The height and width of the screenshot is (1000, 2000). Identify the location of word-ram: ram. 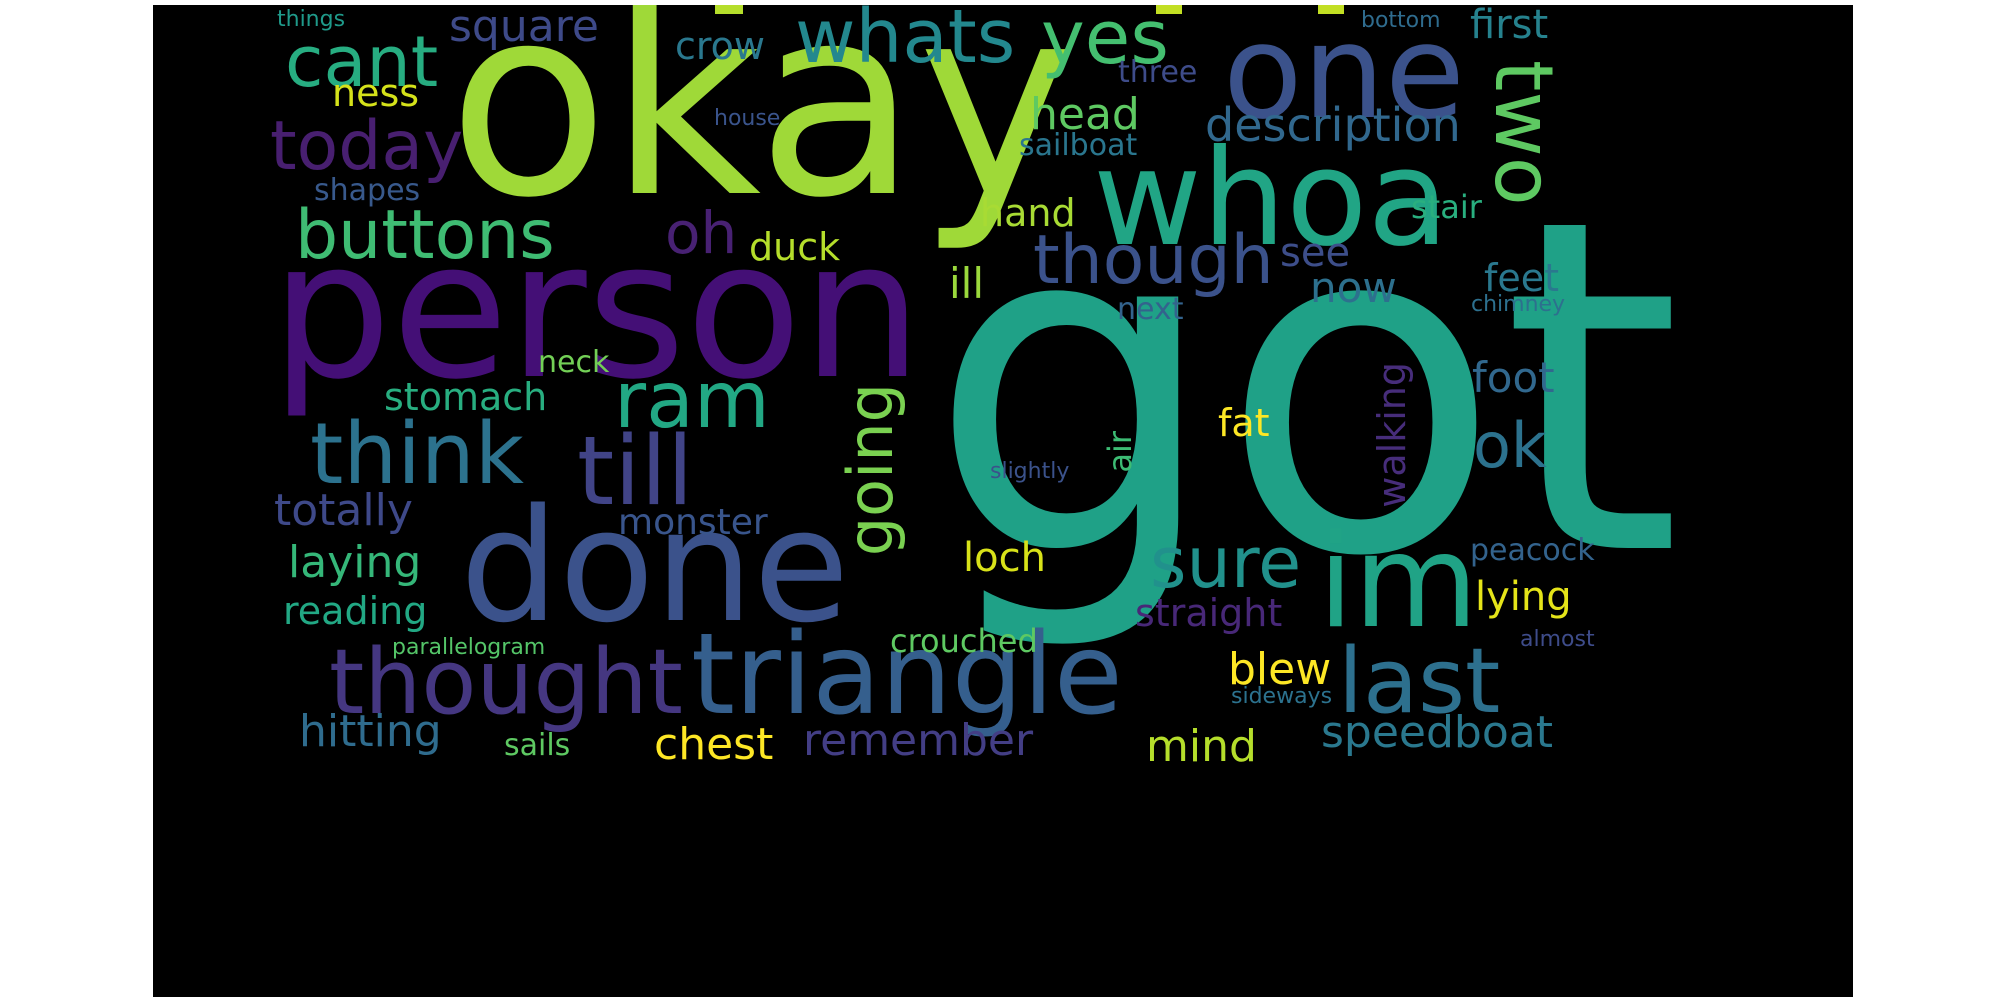
(692, 401).